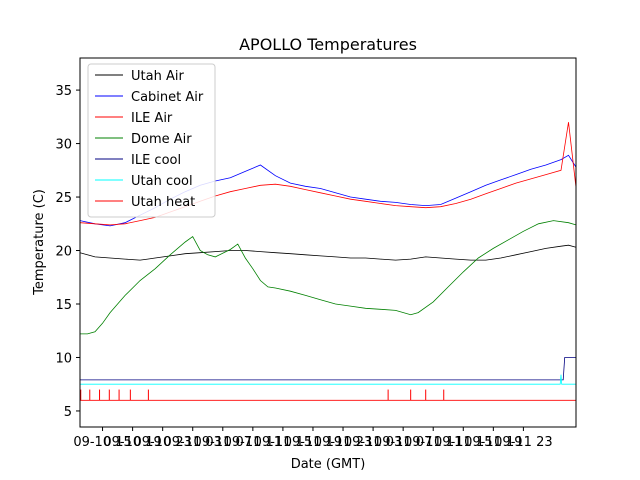 Image resolution: width=640 pixels, height=480 pixels. What do you see at coordinates (68, 412) in the screenshot?
I see `y-tick-label: 5` at bounding box center [68, 412].